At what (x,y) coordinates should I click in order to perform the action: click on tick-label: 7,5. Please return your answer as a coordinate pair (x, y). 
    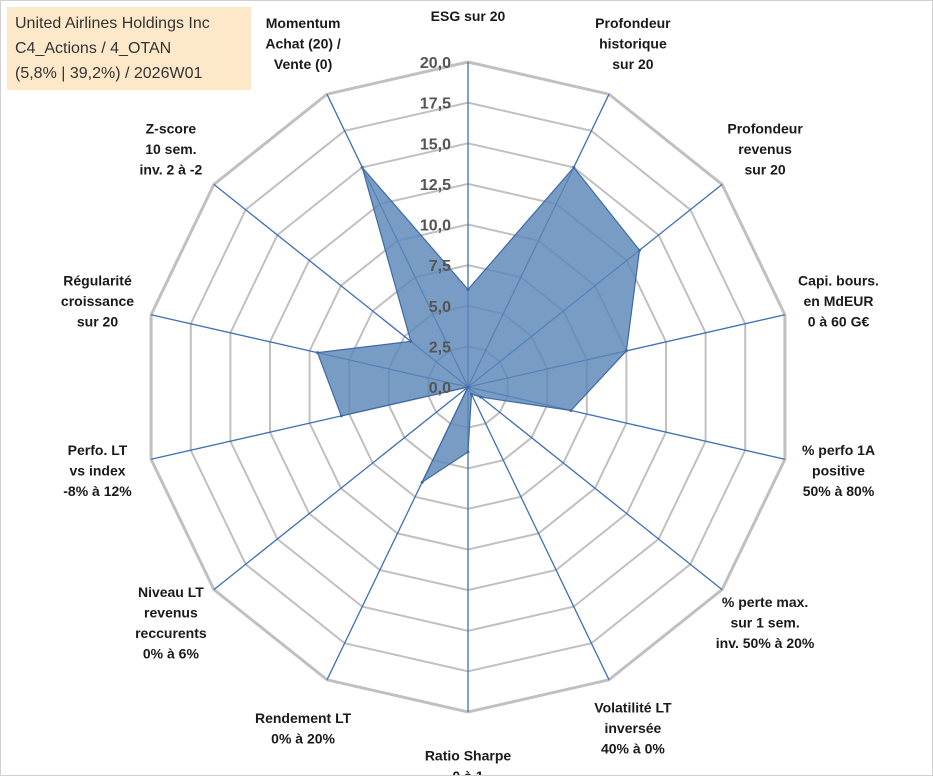
    Looking at the image, I should click on (440, 266).